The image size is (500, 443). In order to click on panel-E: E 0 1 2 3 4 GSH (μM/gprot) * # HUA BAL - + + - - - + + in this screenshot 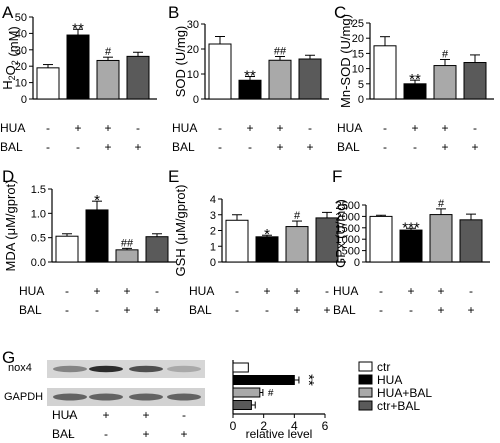, I will do `click(257, 242)`.